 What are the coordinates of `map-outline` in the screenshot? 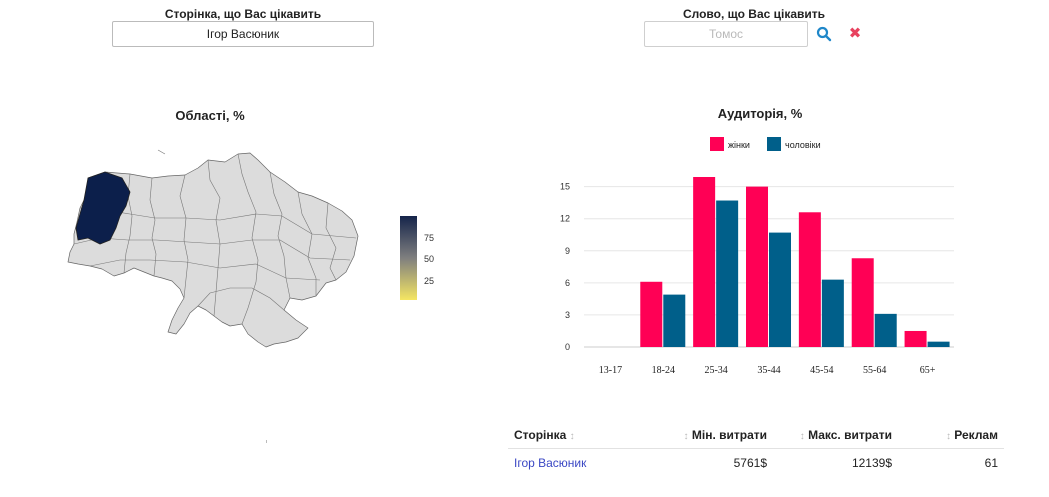 It's located at (213, 250).